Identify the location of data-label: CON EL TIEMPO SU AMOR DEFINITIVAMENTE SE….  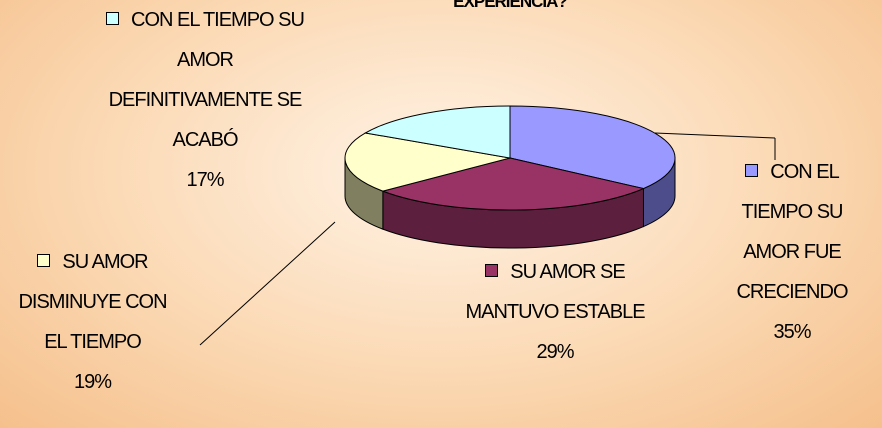
(205, 100).